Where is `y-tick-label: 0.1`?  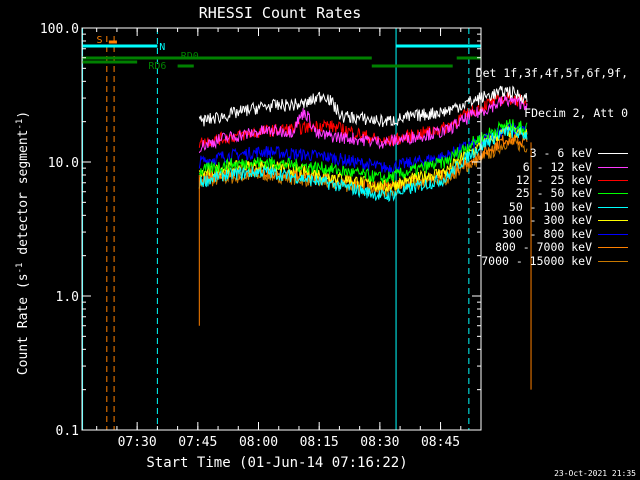 y-tick-label: 0.1 is located at coordinates (67, 431).